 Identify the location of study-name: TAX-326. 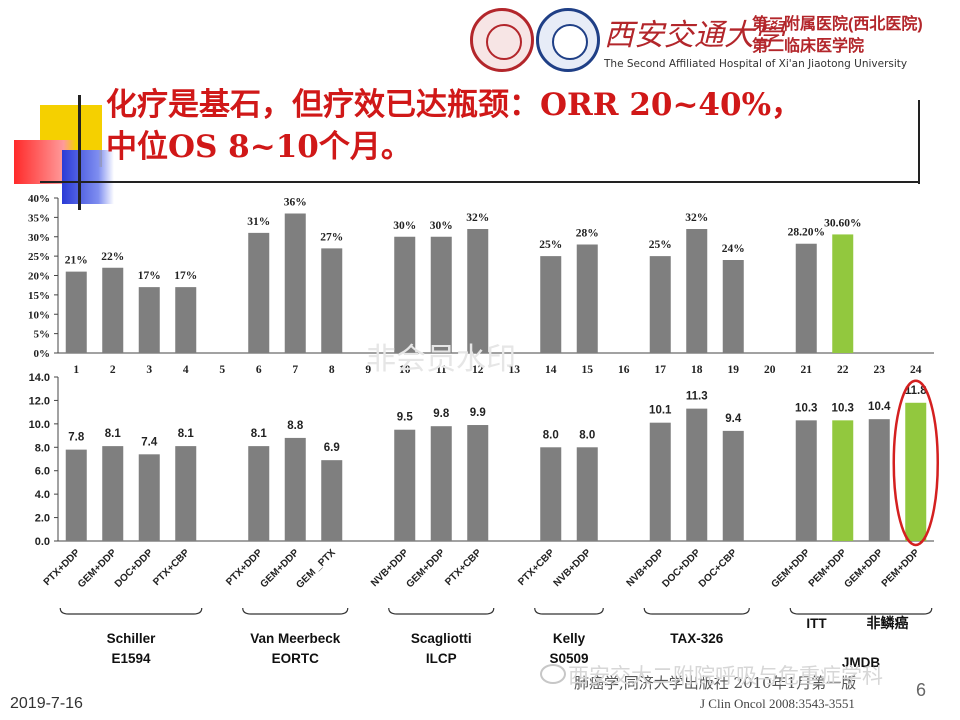
(697, 638).